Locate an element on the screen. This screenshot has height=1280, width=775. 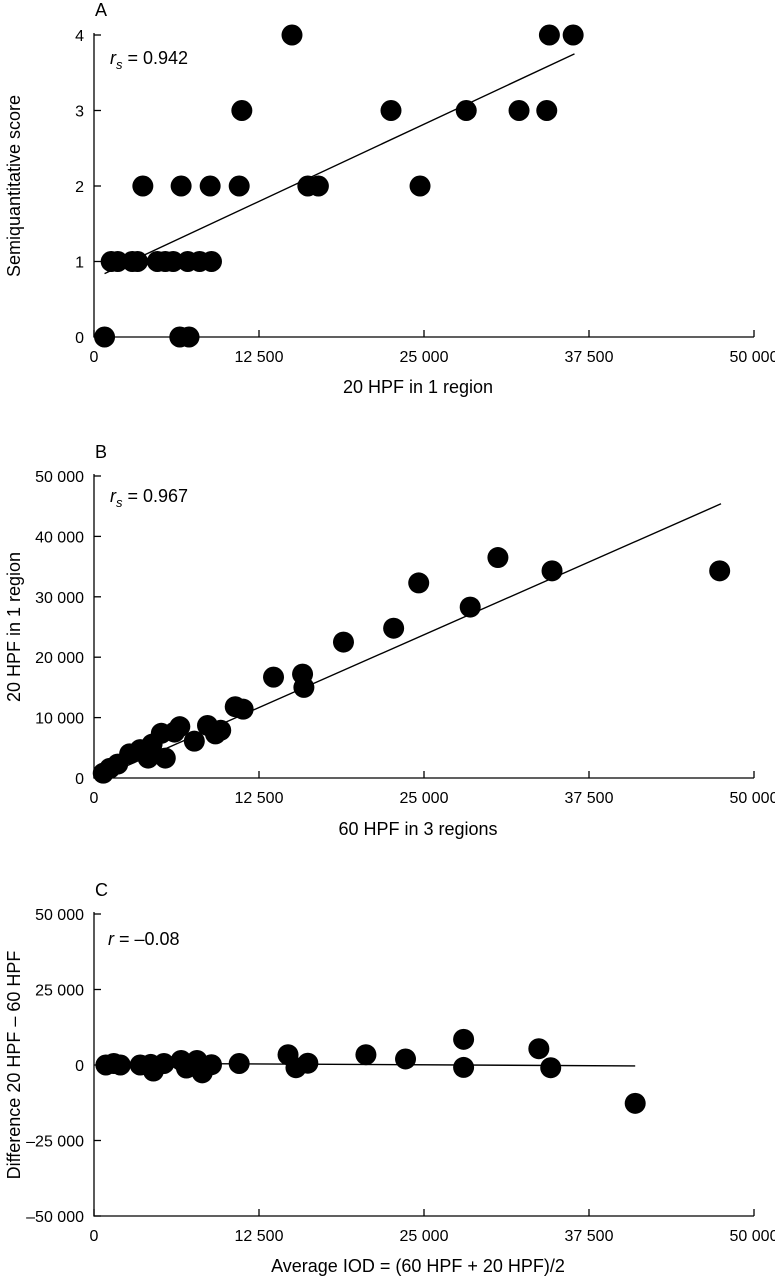
y-tick-label: 20 000 is located at coordinates (59, 658).